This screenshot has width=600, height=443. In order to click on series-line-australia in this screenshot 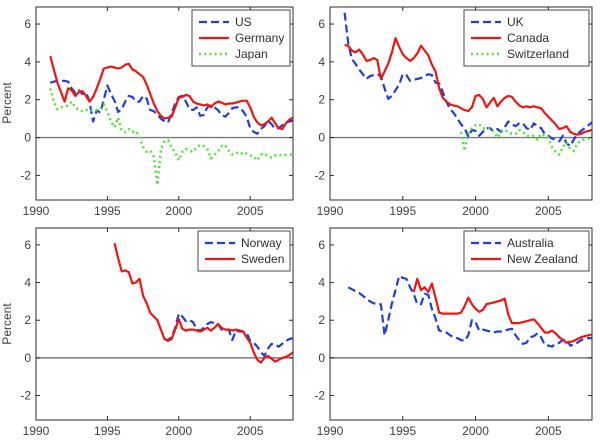, I will do `click(469, 311)`.